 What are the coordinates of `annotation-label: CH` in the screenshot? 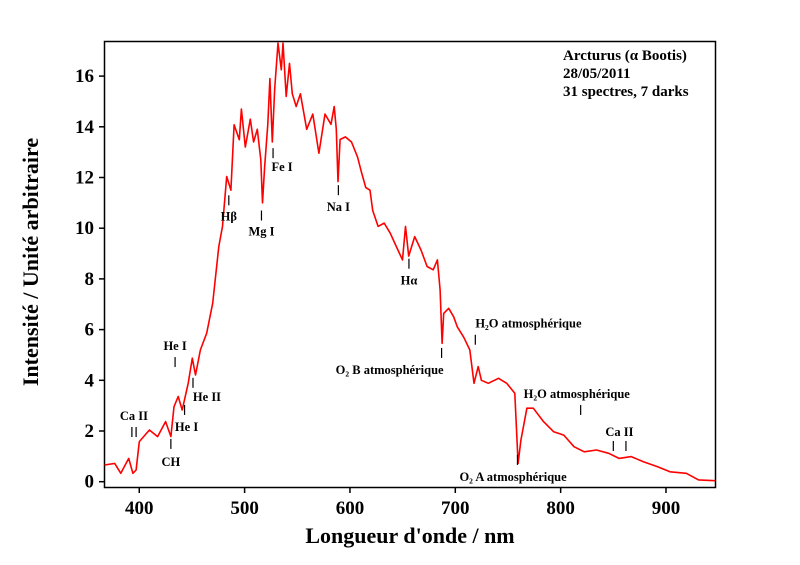 It's located at (170, 462).